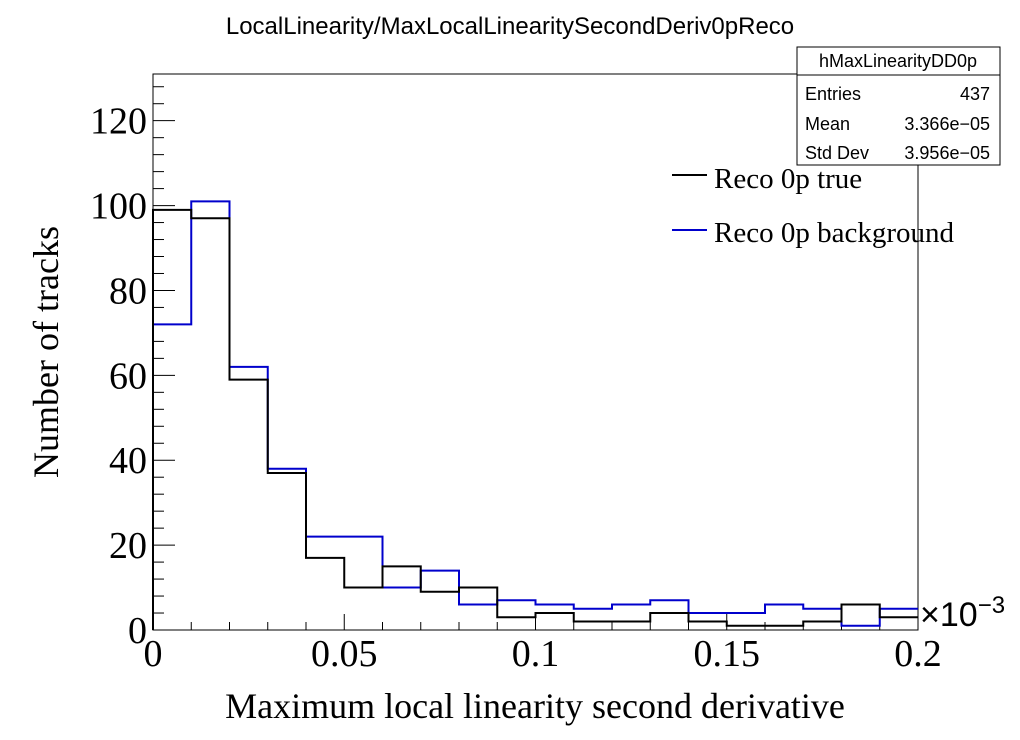  I want to click on x-tick-label: 0.2, so click(918, 654).